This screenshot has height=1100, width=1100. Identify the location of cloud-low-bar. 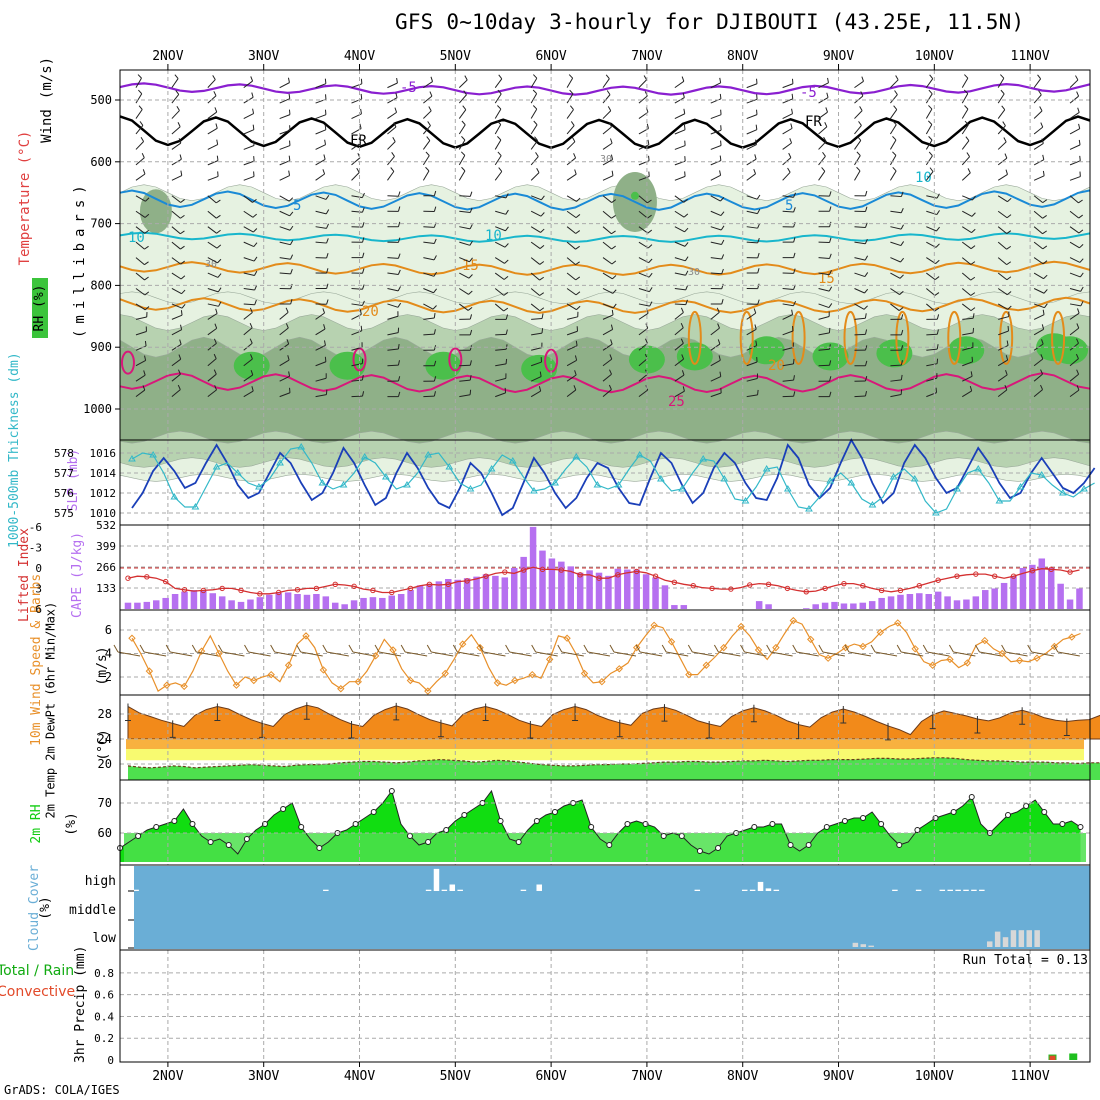
(1021, 938).